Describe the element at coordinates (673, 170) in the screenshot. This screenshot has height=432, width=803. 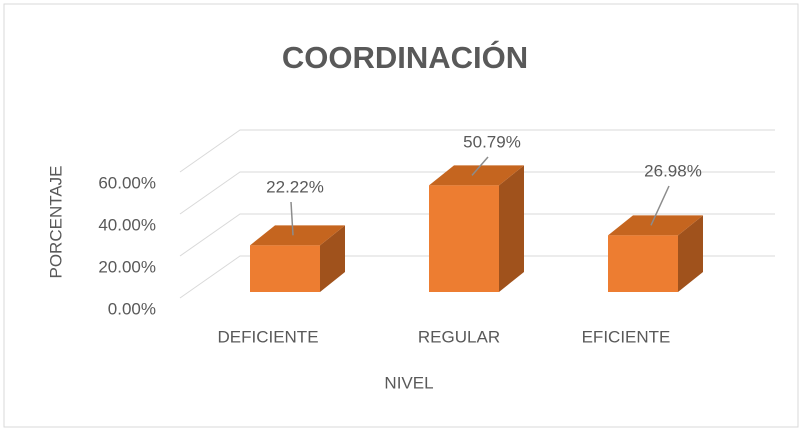
I see `data-label: 26.98%` at that location.